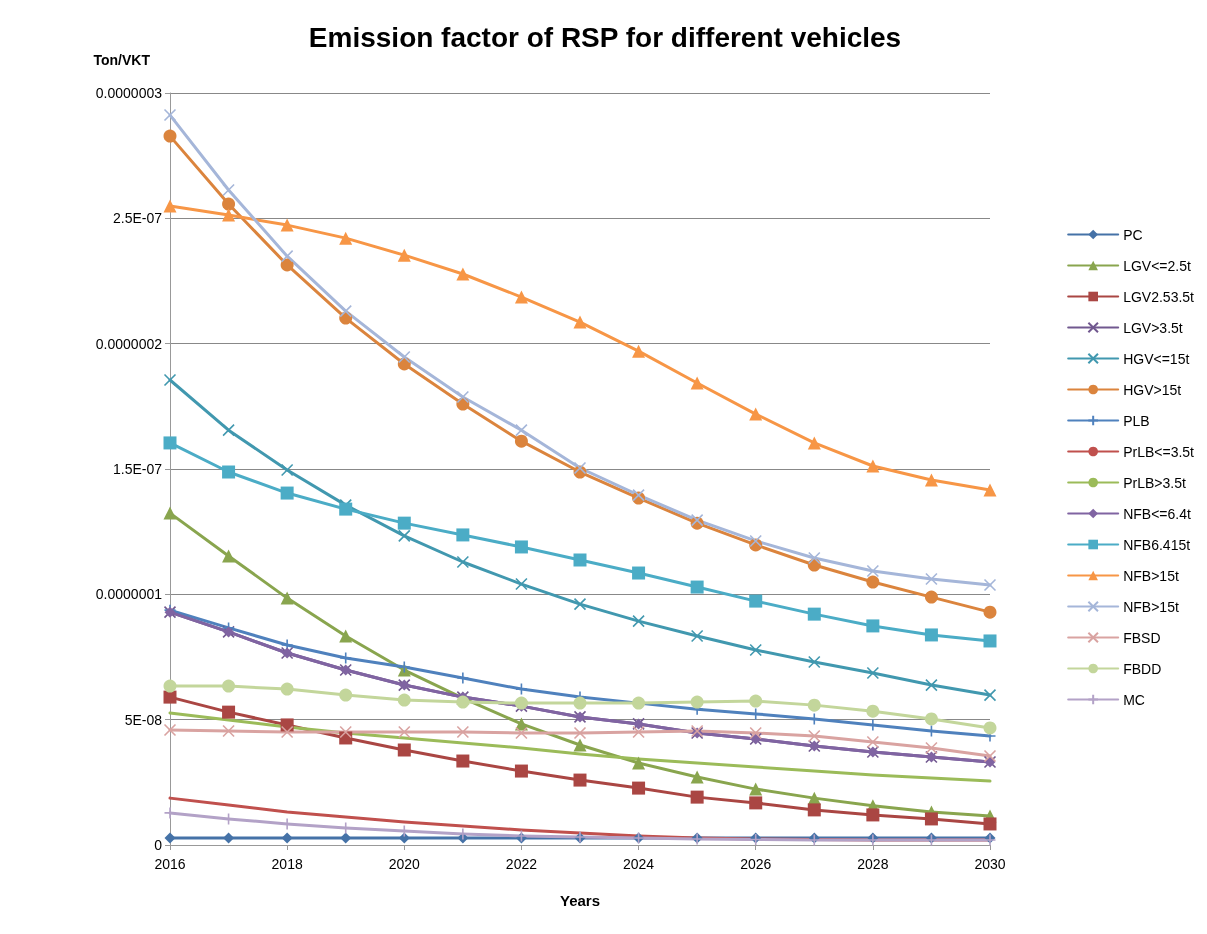  Describe the element at coordinates (1153, 327) in the screenshot. I see `legend-label: LGV>3.5t` at that location.